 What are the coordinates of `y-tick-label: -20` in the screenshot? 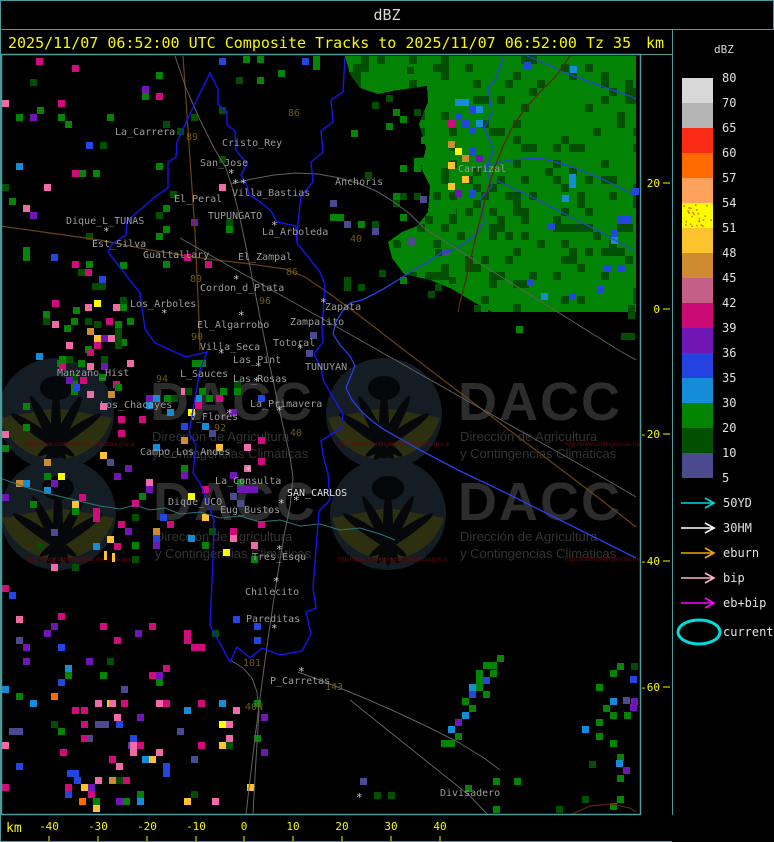 It's located at (650, 434).